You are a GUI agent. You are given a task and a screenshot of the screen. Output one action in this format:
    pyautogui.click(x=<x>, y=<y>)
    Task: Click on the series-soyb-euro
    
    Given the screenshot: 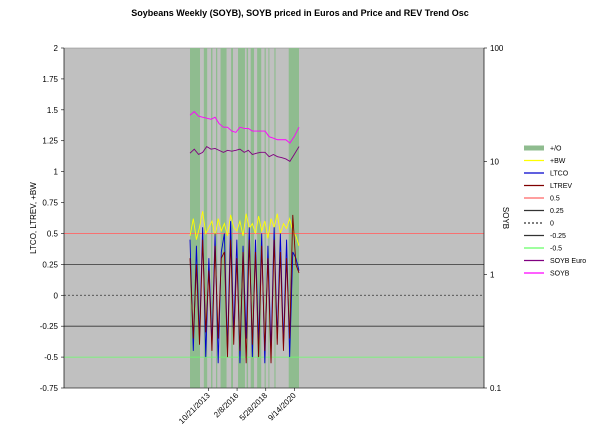 What is the action you would take?
    pyautogui.click(x=244, y=153)
    